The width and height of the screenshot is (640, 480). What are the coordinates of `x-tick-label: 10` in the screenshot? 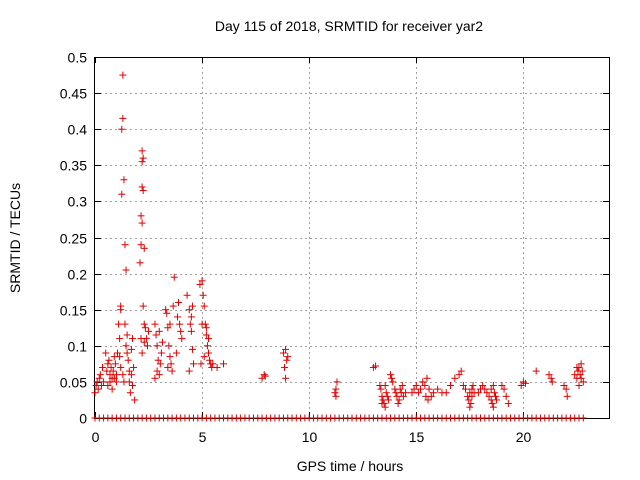 It's located at (310, 437).